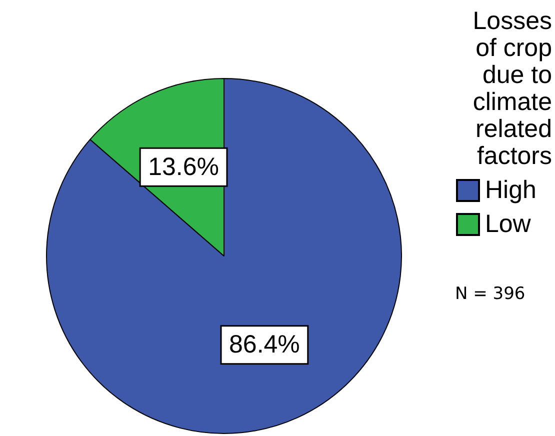 The image size is (555, 436). I want to click on legend-title: Losses of crop due to climate related factors, so click(512, 88).